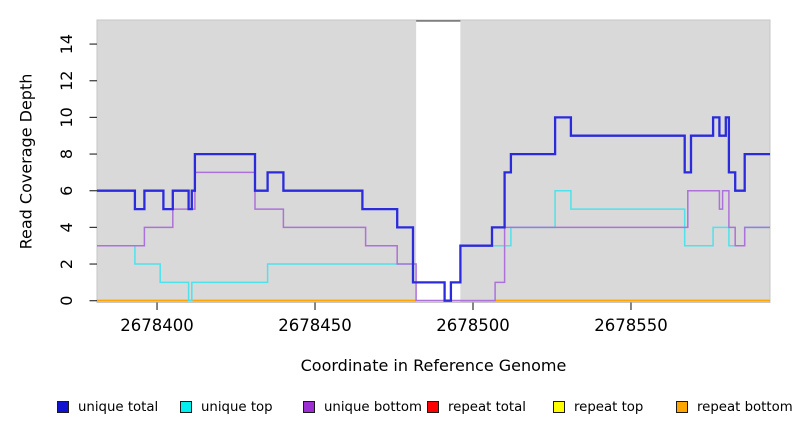 This screenshot has height=432, width=792. What do you see at coordinates (487, 407) in the screenshot?
I see `legend-label: repeat total` at bounding box center [487, 407].